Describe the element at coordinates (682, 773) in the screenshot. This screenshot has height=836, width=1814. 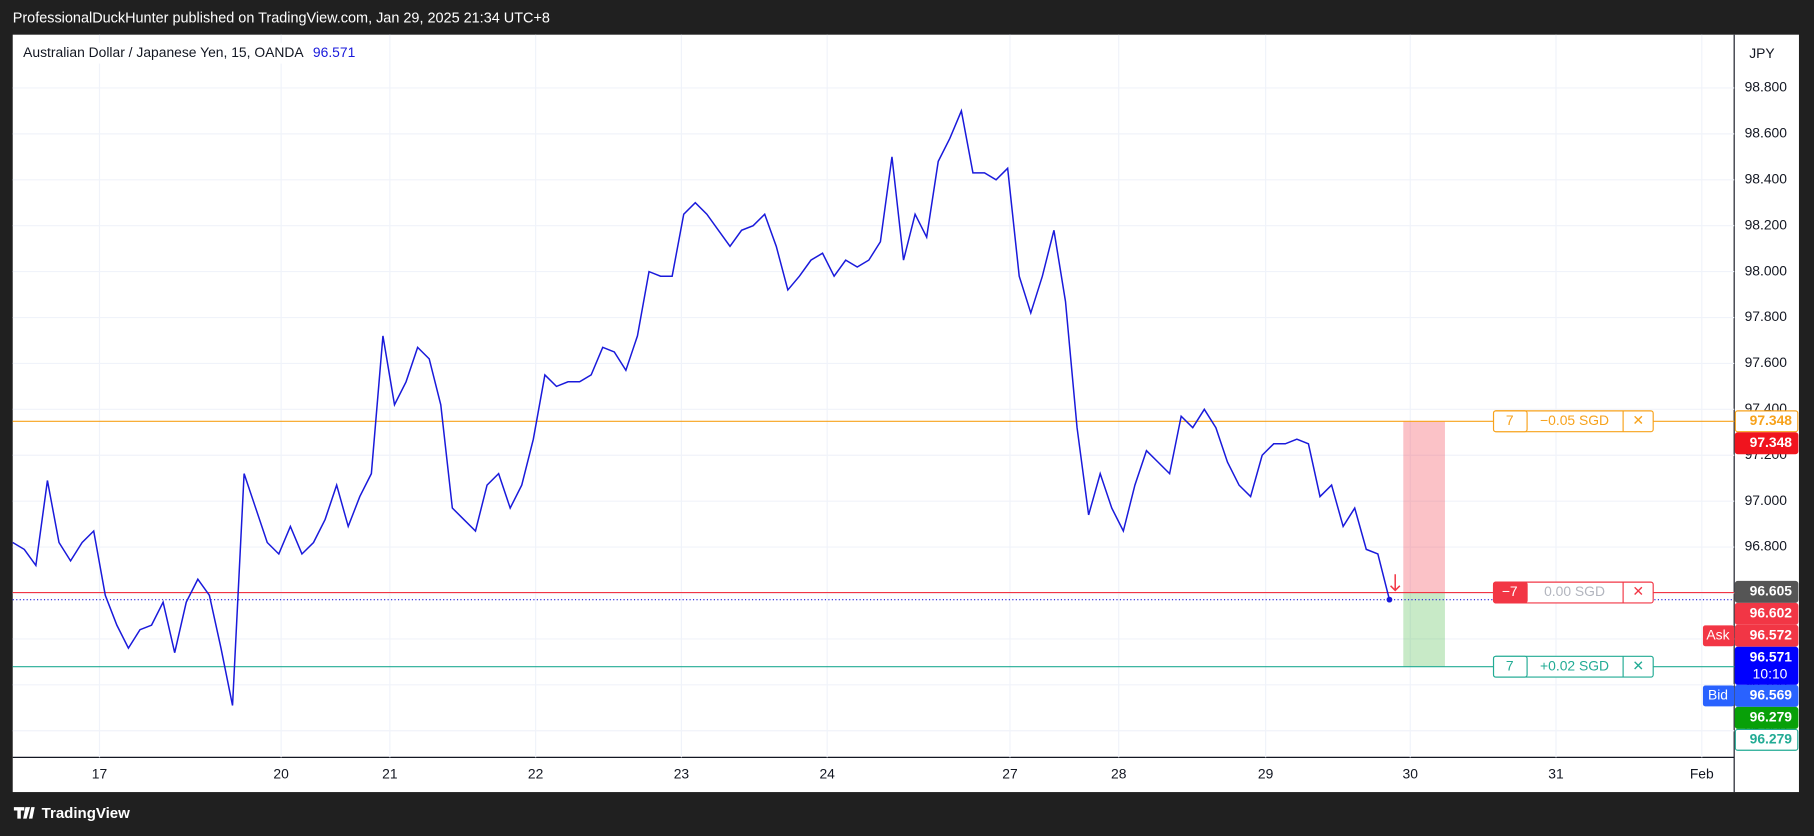
I see `x-tick-label: 23` at that location.